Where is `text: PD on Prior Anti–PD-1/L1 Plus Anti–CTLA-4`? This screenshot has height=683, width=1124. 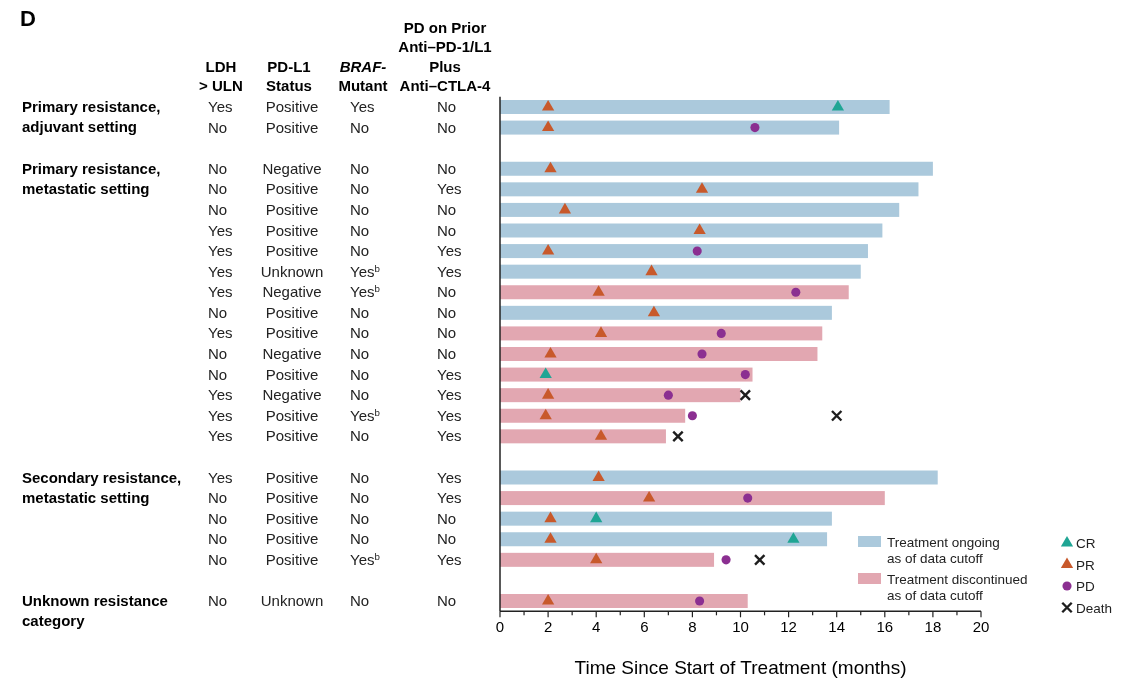 text: PD on Prior Anti–PD-1/L1 Plus Anti–CTLA-4 is located at coordinates (445, 56).